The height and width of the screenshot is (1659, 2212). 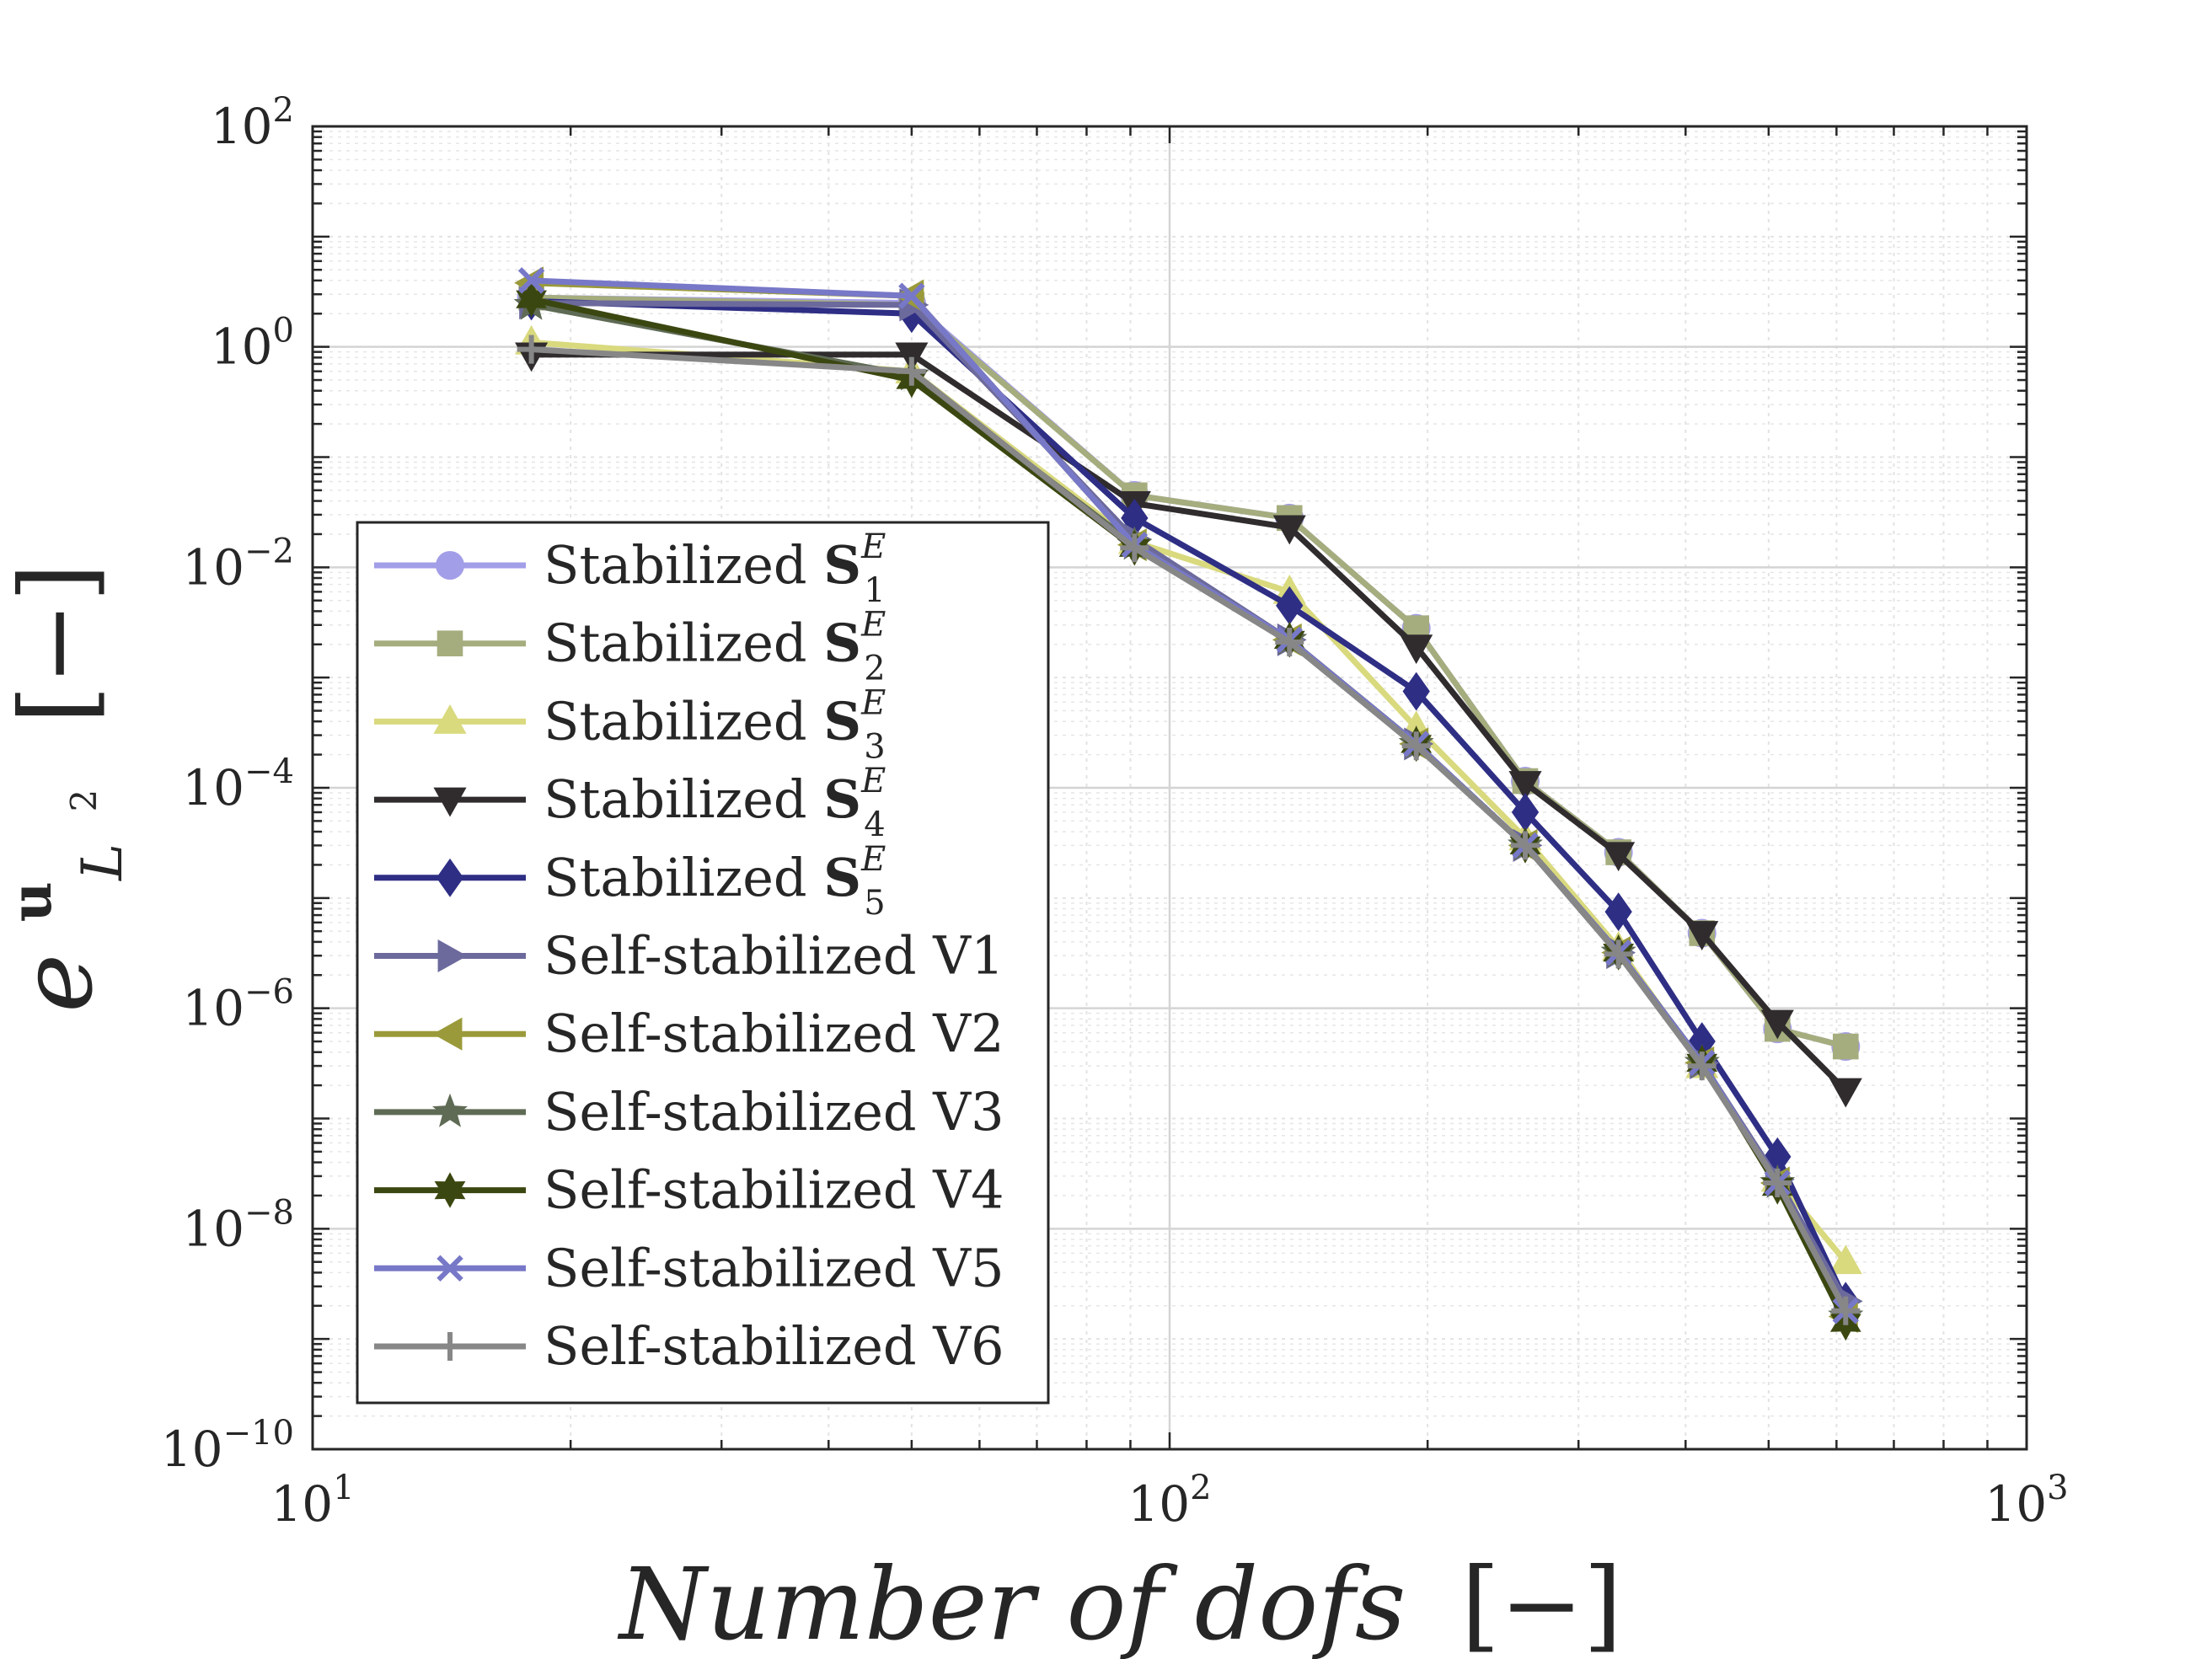 I want to click on legend-label-sub: 4, so click(x=875, y=824).